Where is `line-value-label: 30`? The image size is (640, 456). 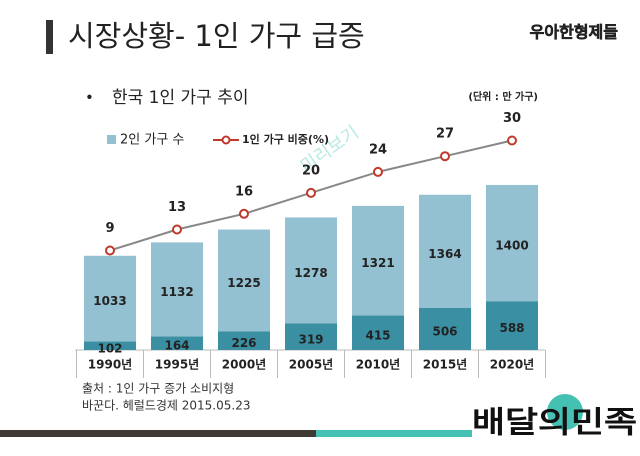 line-value-label: 30 is located at coordinates (512, 118).